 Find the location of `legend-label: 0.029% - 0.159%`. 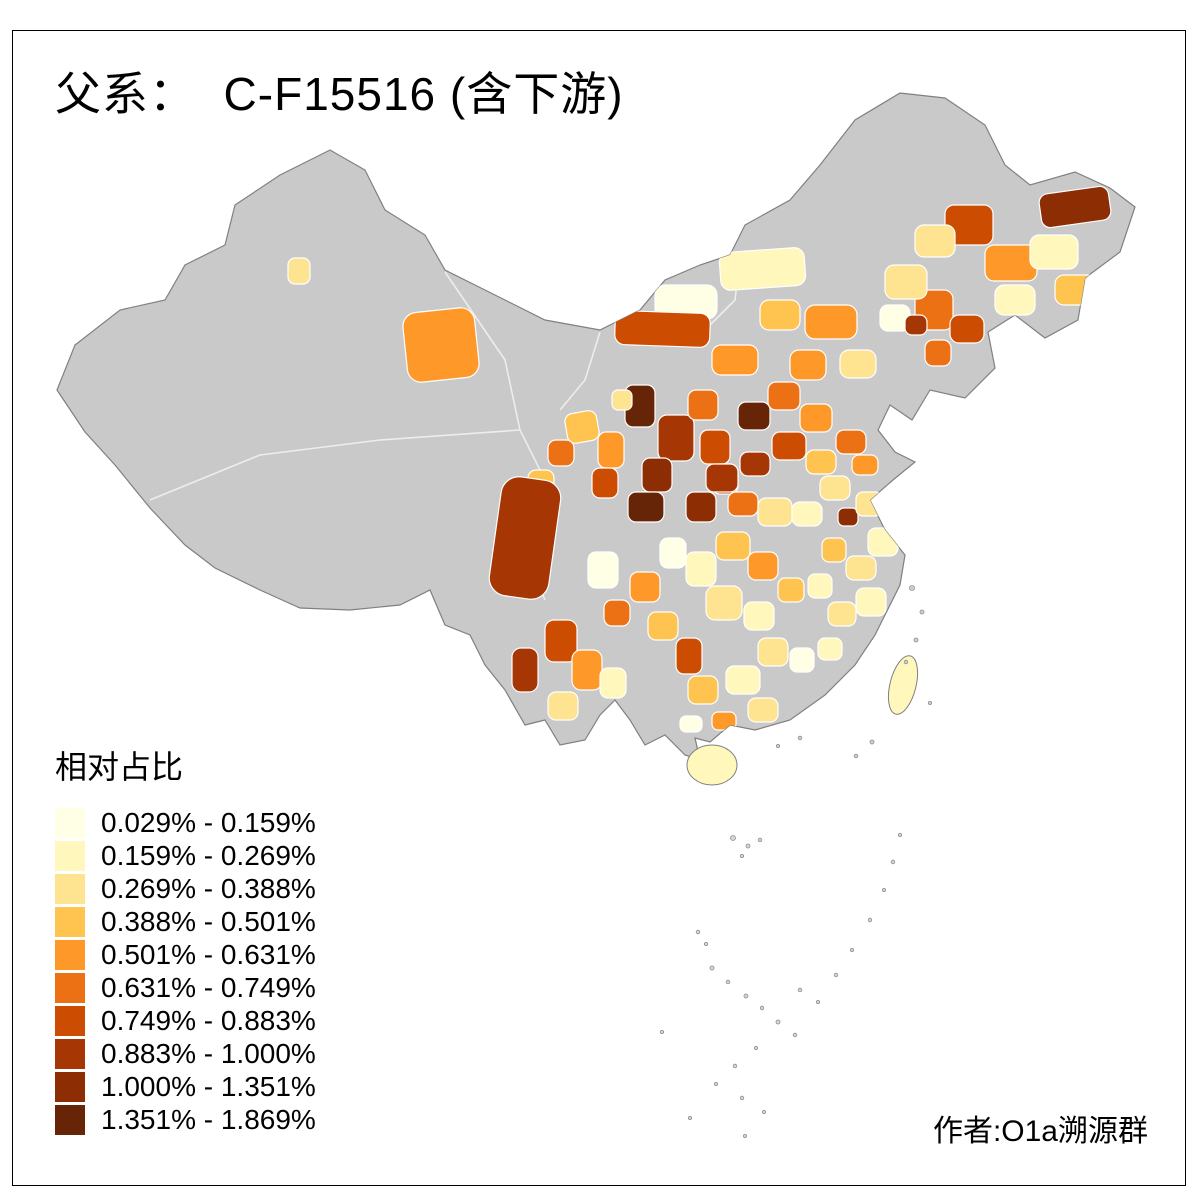

legend-label: 0.029% - 0.159% is located at coordinates (208, 822).